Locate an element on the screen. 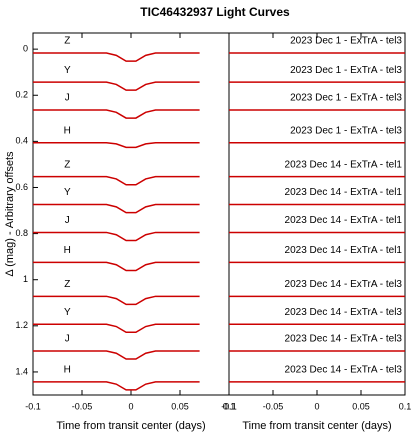 This screenshot has width=415, height=436. y-tick-label: 0 is located at coordinates (25, 49).